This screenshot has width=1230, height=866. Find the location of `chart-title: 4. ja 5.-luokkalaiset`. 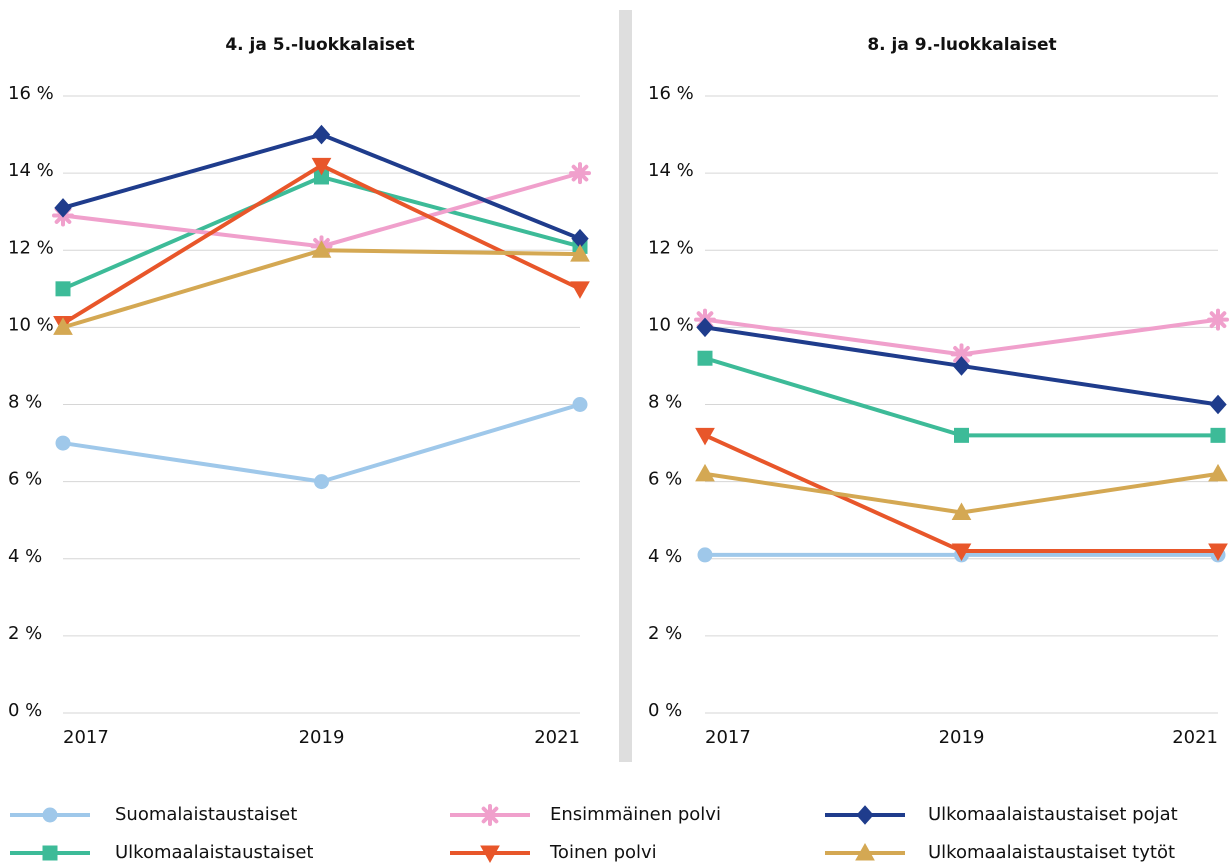

chart-title: 4. ja 5.-luokkalaiset is located at coordinates (319, 45).